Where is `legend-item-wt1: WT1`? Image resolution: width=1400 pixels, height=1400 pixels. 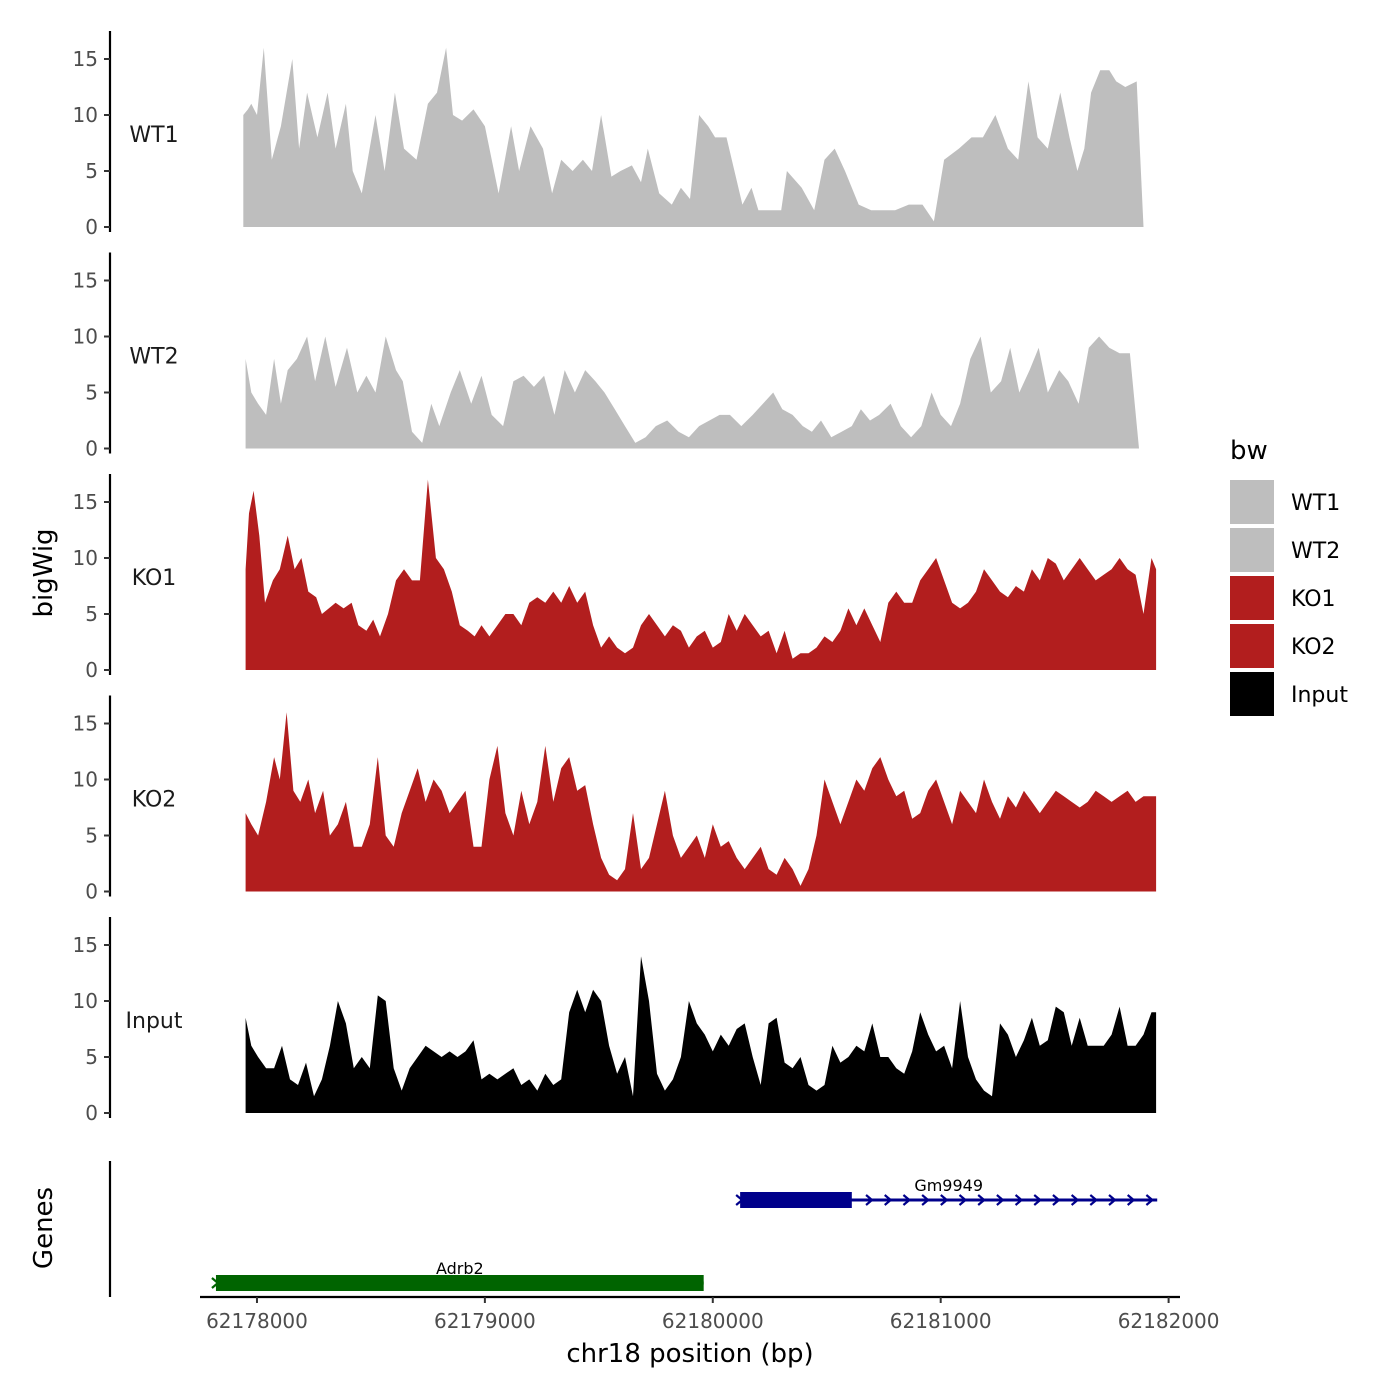 legend-item-wt1: WT1 is located at coordinates (1285, 502).